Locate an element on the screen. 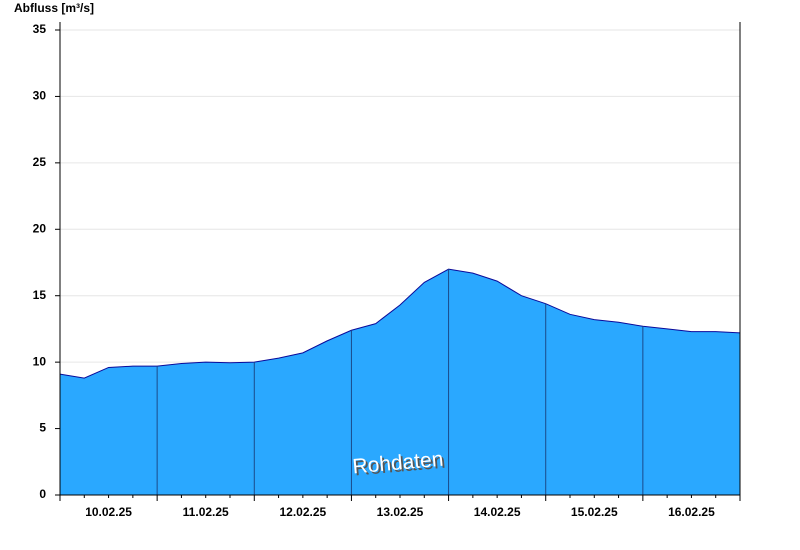 This screenshot has width=800, height=550. y-axis-title: Abfluss [m³/s] is located at coordinates (54, 8).